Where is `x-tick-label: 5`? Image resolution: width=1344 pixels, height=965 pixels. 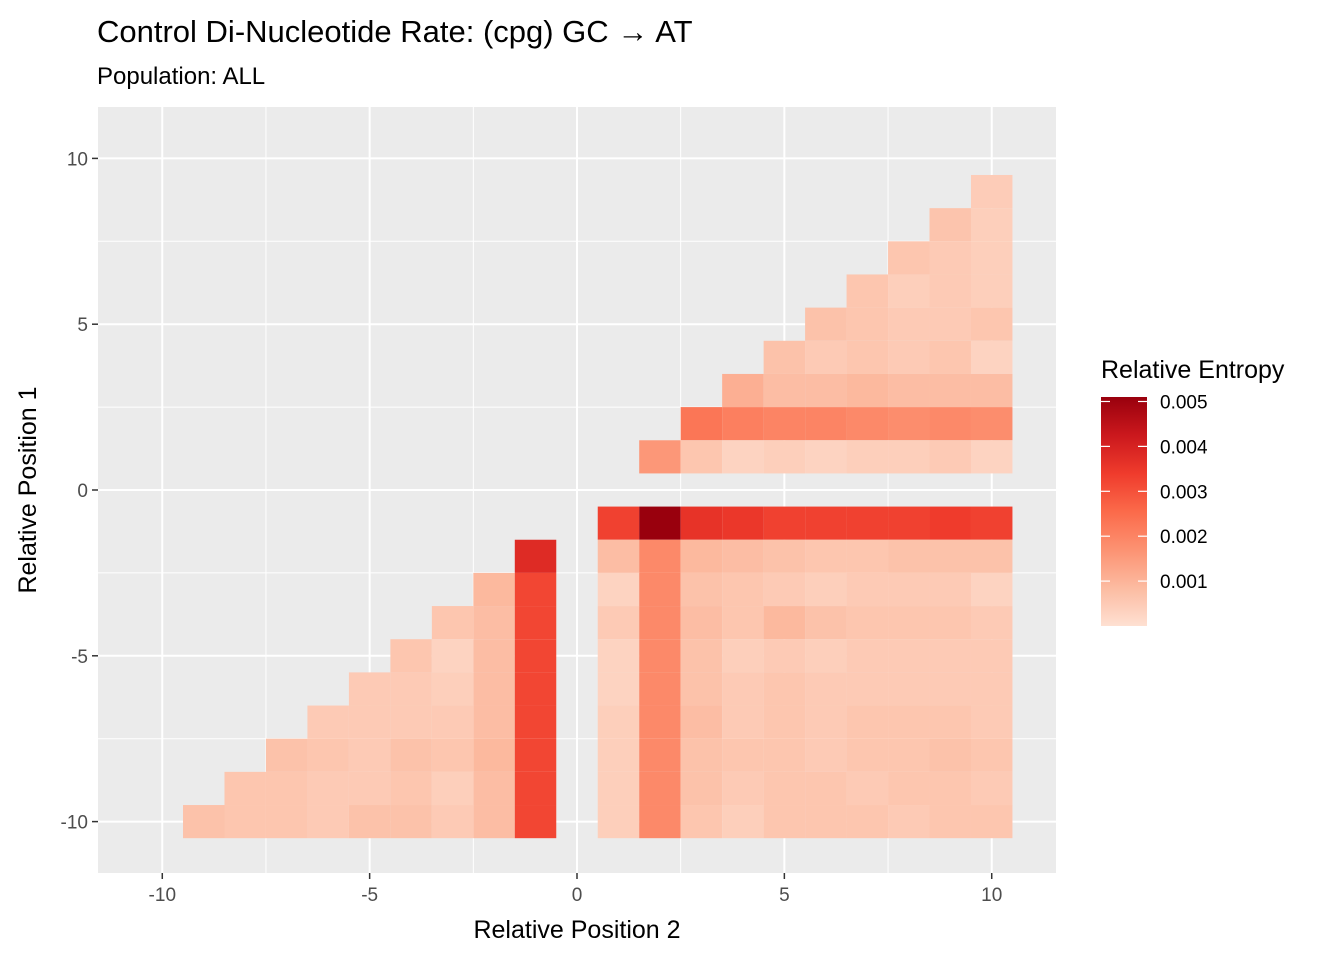 x-tick-label: 5 is located at coordinates (784, 895).